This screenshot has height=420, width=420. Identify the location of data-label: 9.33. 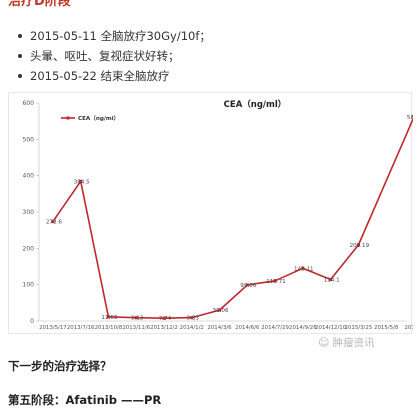
(193, 319).